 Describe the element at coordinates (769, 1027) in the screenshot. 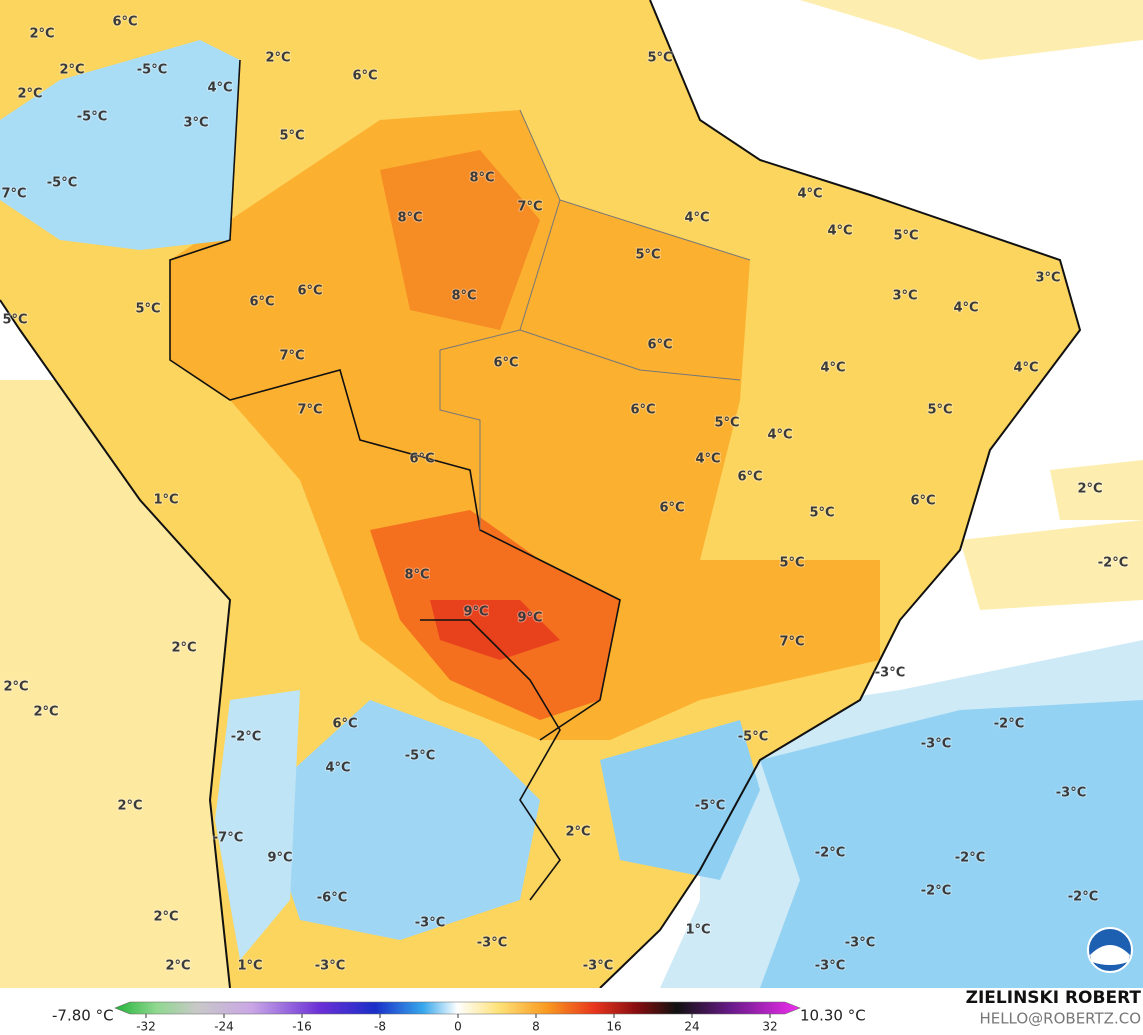

I see `colorbar-tick-label: 32` at that location.